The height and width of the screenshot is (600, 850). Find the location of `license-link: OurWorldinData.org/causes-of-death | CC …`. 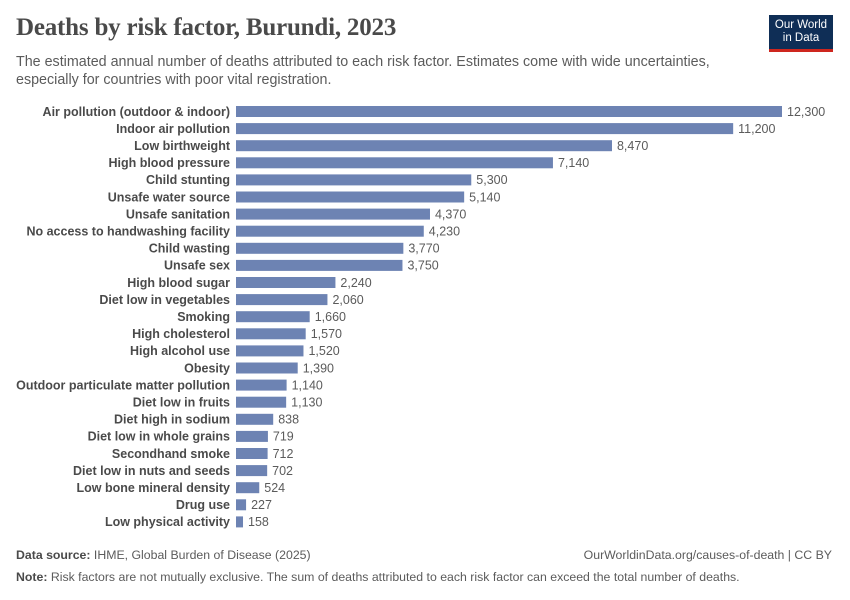

license-link: OurWorldinData.org/causes-of-death | CC … is located at coordinates (707, 555).